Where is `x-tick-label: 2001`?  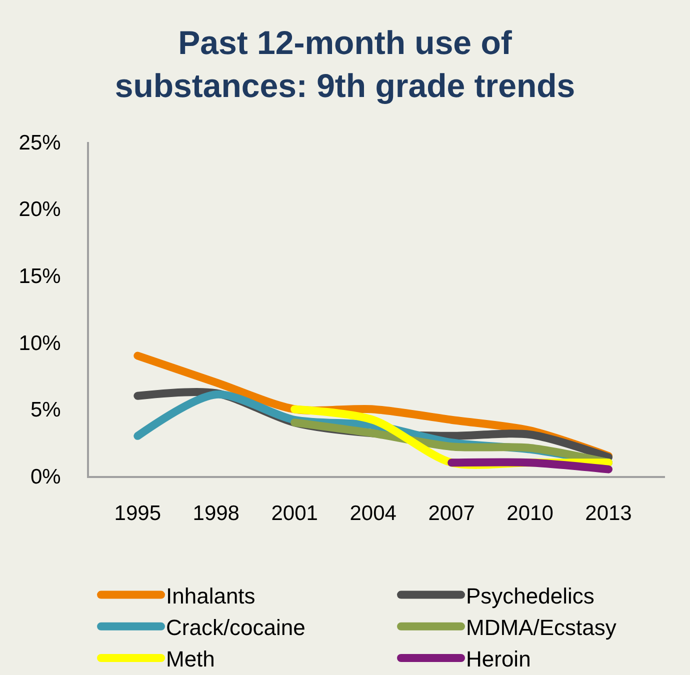 x-tick-label: 2001 is located at coordinates (294, 514).